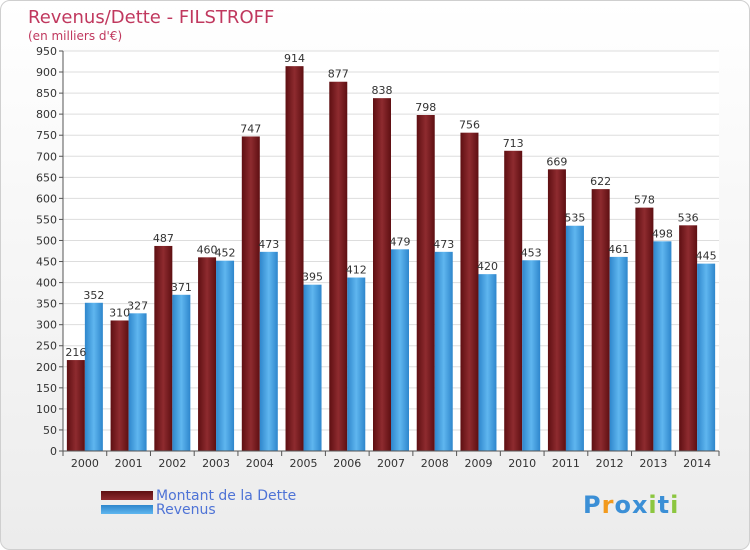 This screenshot has width=750, height=550. Describe the element at coordinates (688, 217) in the screenshot. I see `data-label-debt: 536` at that location.